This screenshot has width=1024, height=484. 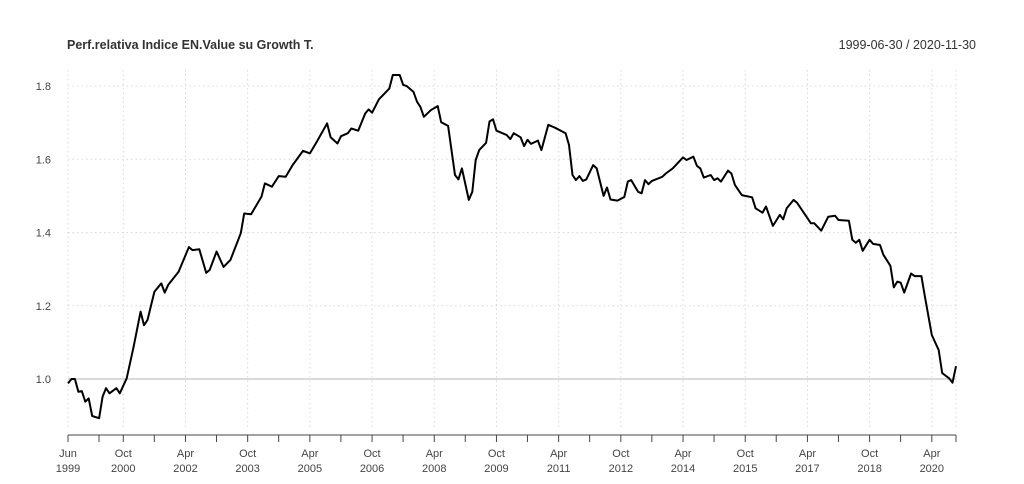 I want to click on y-tick-label: 1.8, so click(x=43, y=87).